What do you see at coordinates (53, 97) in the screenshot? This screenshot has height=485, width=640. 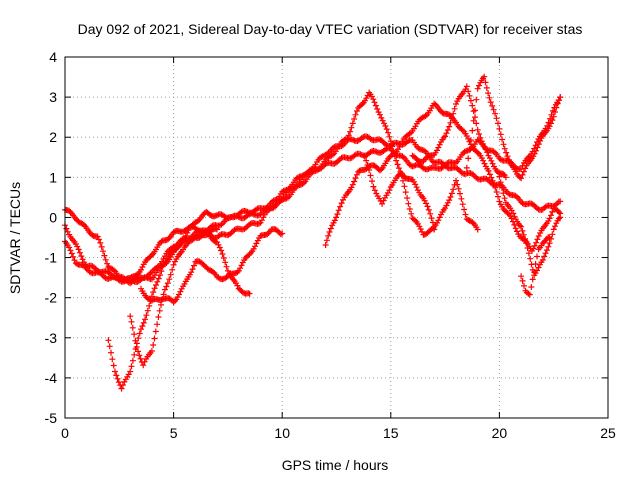 I see `y-tick-label: 3` at bounding box center [53, 97].